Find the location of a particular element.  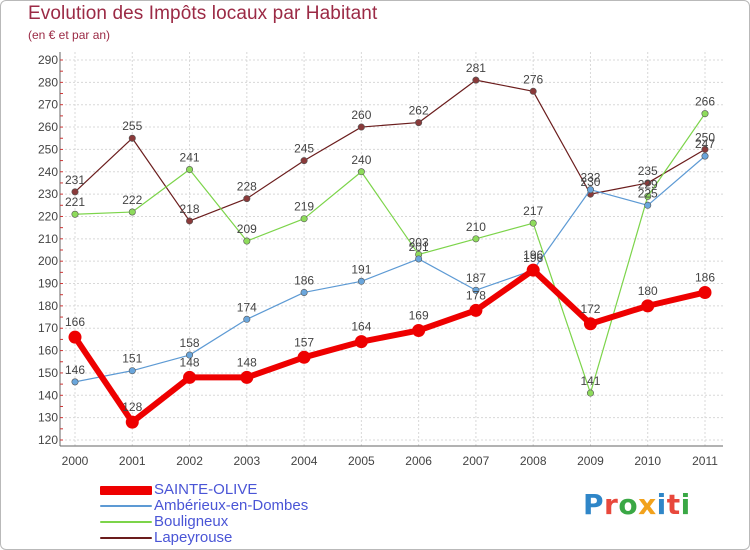

data-label: 276 is located at coordinates (533, 79).